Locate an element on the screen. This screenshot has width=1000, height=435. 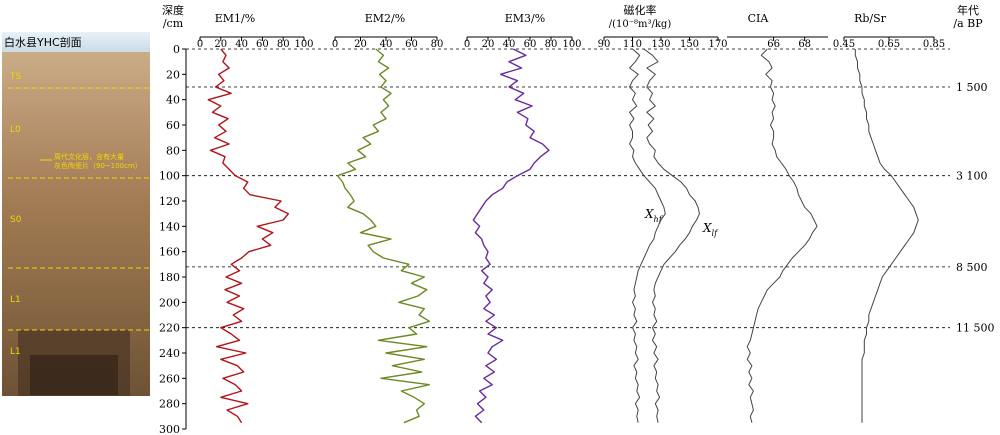
depth-tick-label: 260 is located at coordinates (169, 378).